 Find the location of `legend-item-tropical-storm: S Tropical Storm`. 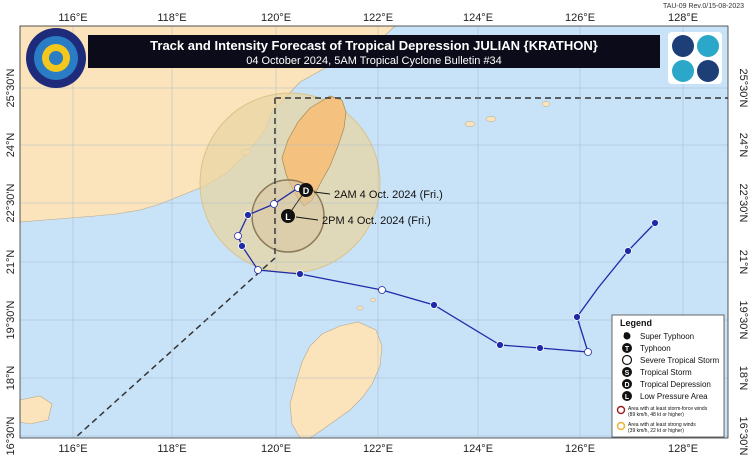

legend-item-tropical-storm: S Tropical Storm is located at coordinates (657, 372).